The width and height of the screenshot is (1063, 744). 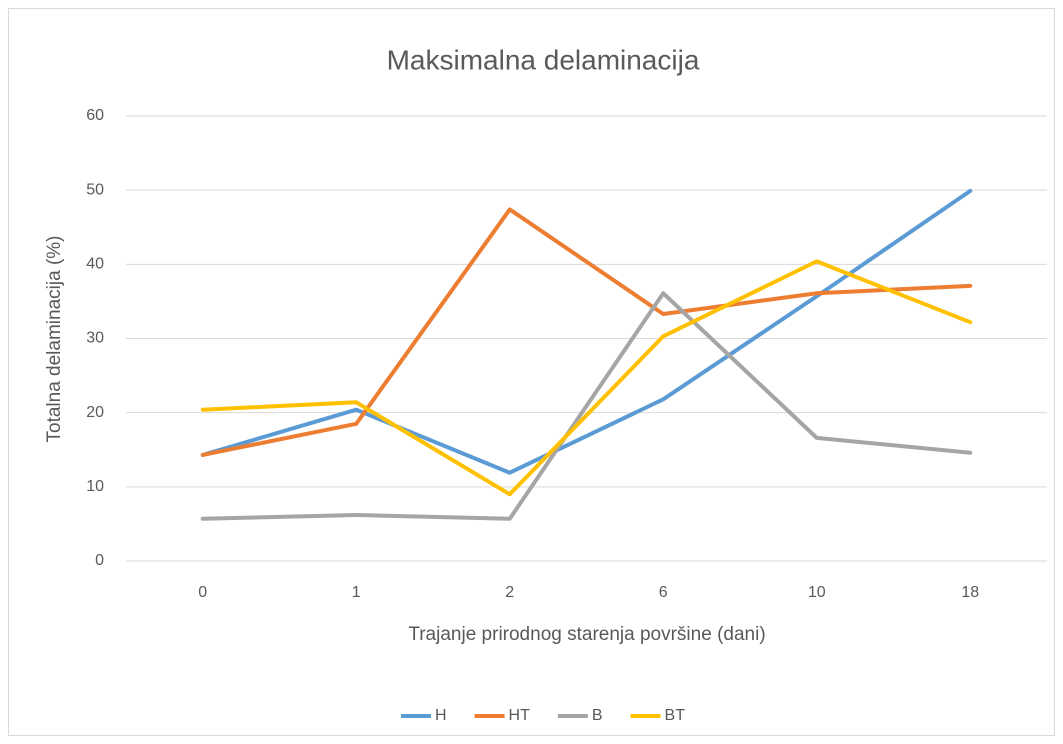 I want to click on chart-title: Maksimalna delaminacija, so click(x=543, y=59).